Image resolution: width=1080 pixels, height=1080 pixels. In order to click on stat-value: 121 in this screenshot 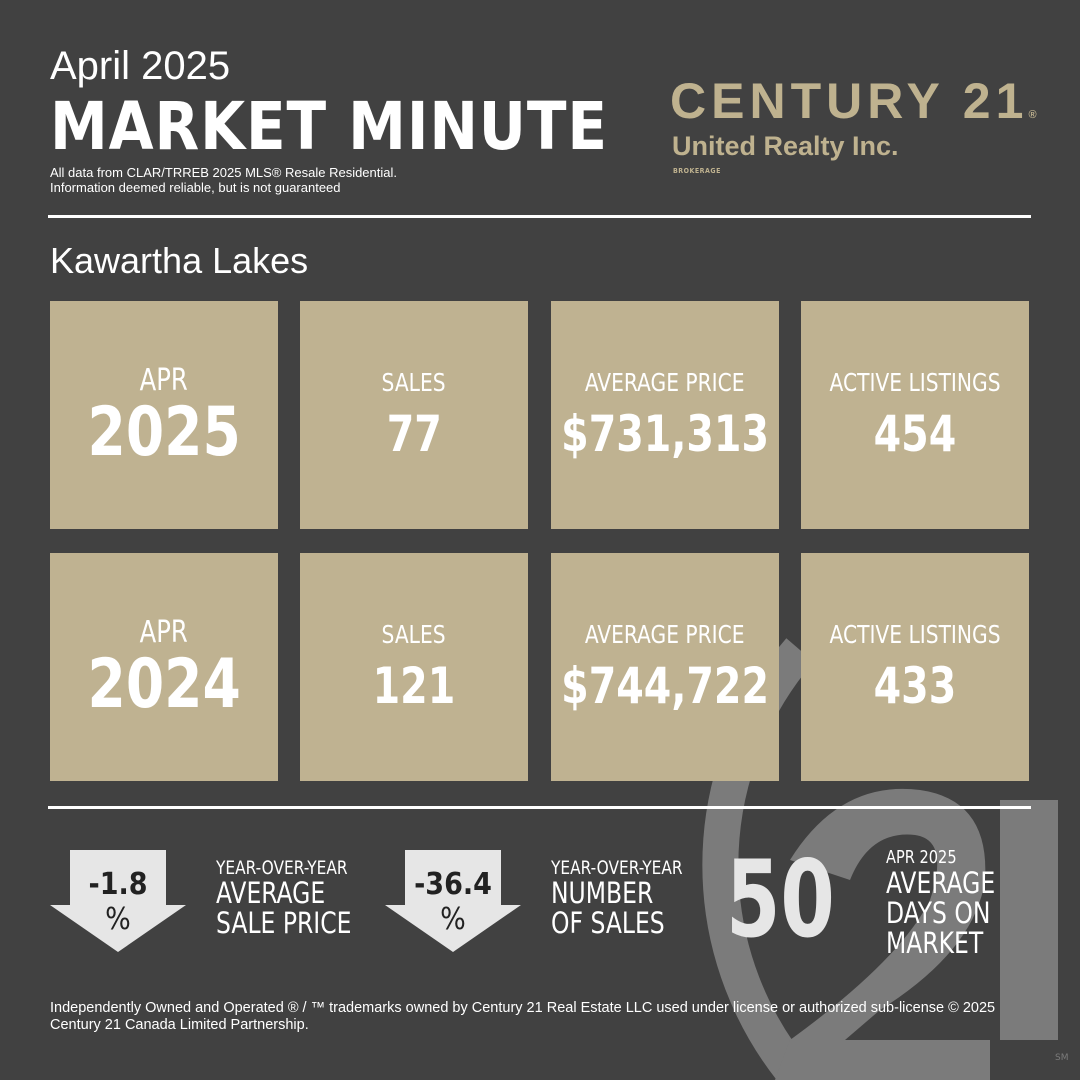, I will do `click(414, 685)`.